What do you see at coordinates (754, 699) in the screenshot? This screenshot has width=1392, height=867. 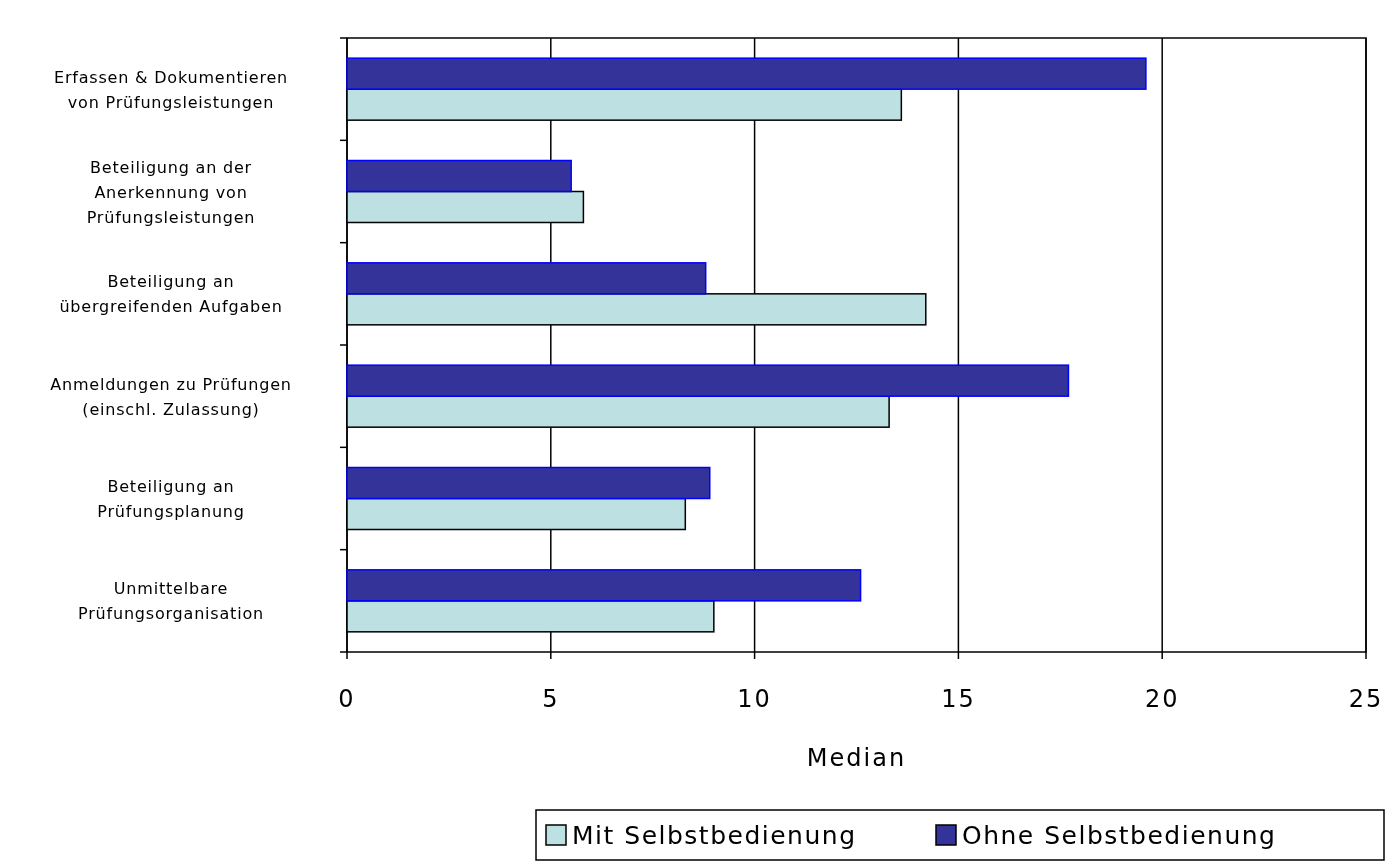 I see `x-tick-label: 10` at bounding box center [754, 699].